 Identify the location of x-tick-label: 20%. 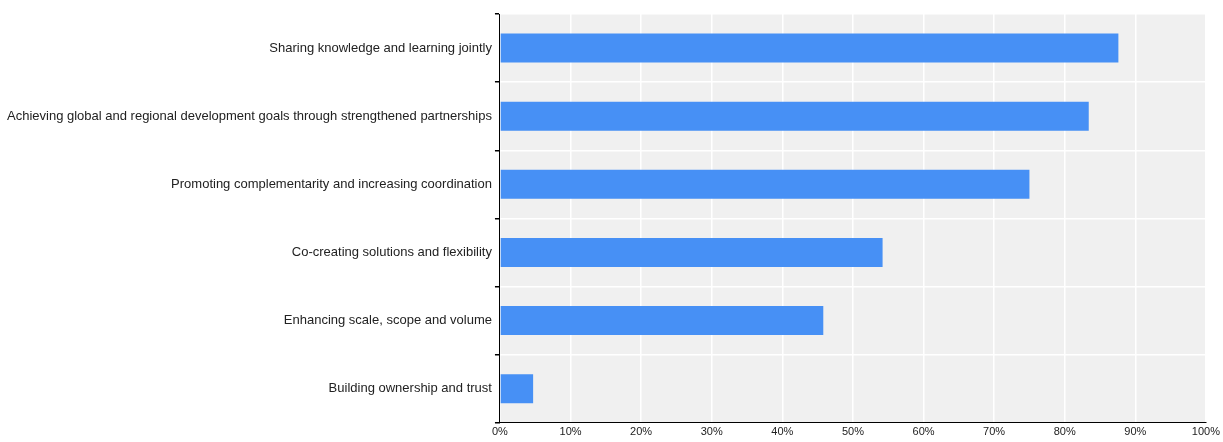
(641, 431).